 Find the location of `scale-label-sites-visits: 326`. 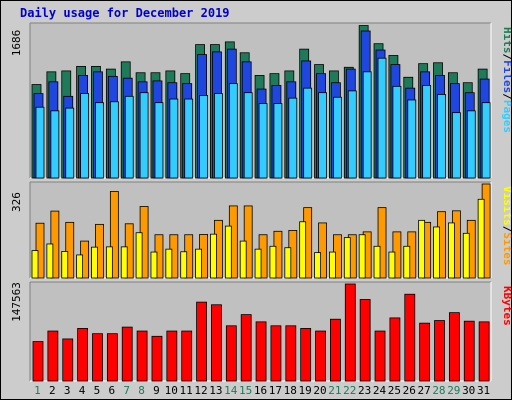

scale-label-sites-visits: 326 is located at coordinates (16, 202).